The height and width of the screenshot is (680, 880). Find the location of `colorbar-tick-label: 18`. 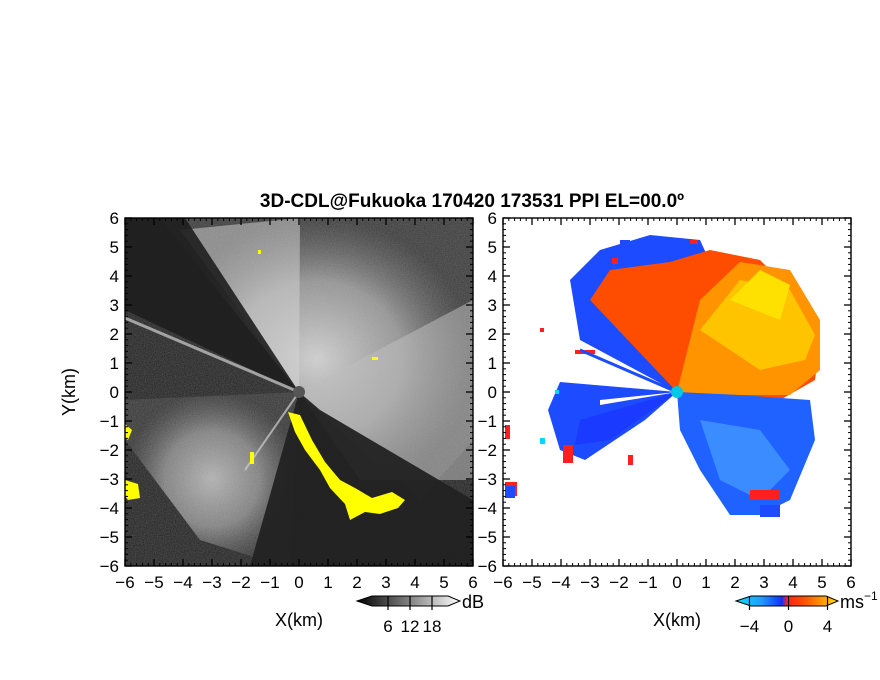

colorbar-tick-label: 18 is located at coordinates (432, 626).